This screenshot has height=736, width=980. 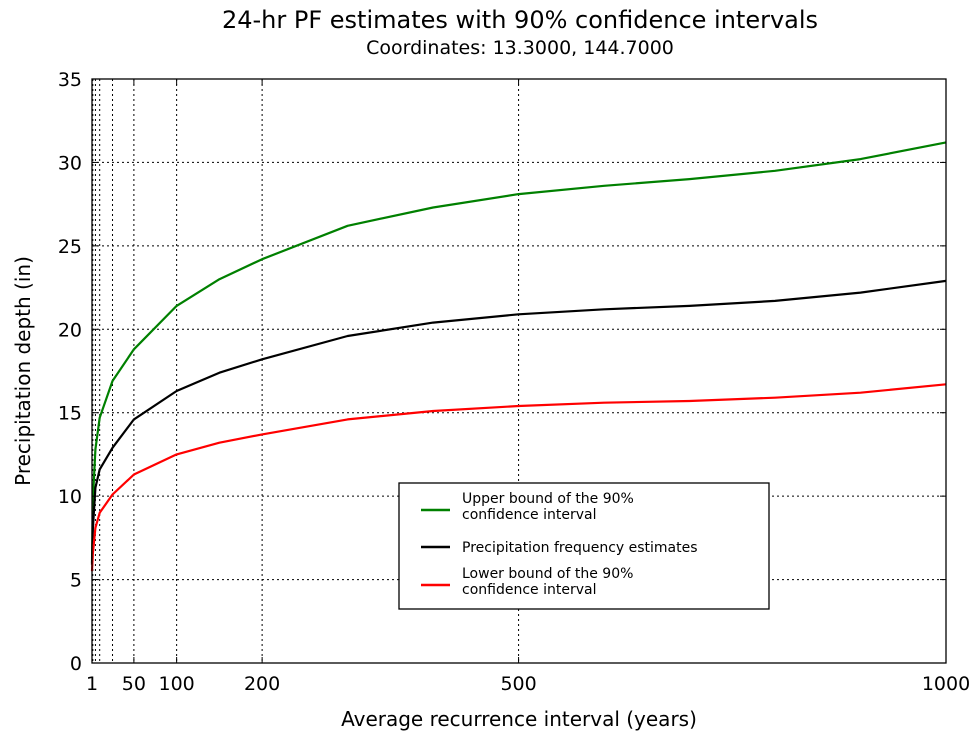 What do you see at coordinates (519, 719) in the screenshot?
I see `x-axis-label: Average recurrence interval (years)` at bounding box center [519, 719].